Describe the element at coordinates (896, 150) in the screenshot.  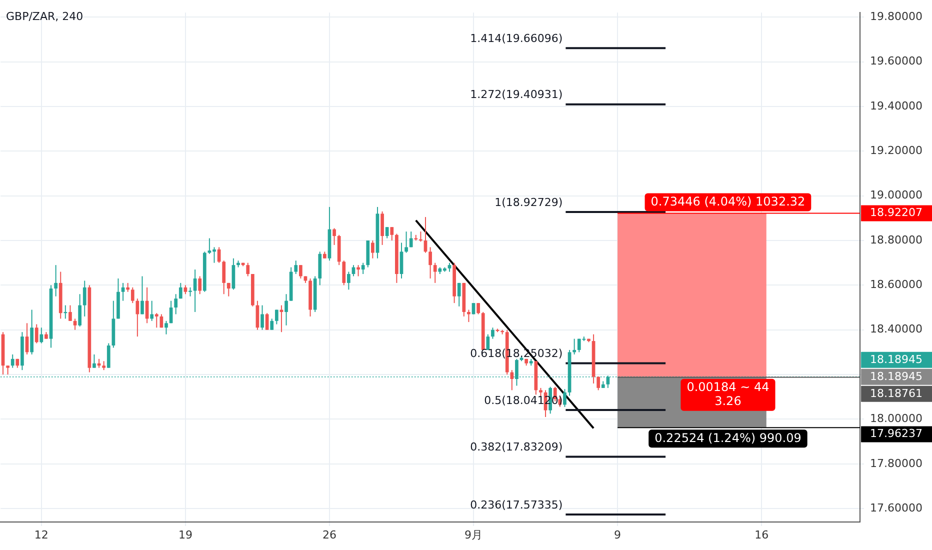
I see `y-tick-label: 19.20000` at that location.